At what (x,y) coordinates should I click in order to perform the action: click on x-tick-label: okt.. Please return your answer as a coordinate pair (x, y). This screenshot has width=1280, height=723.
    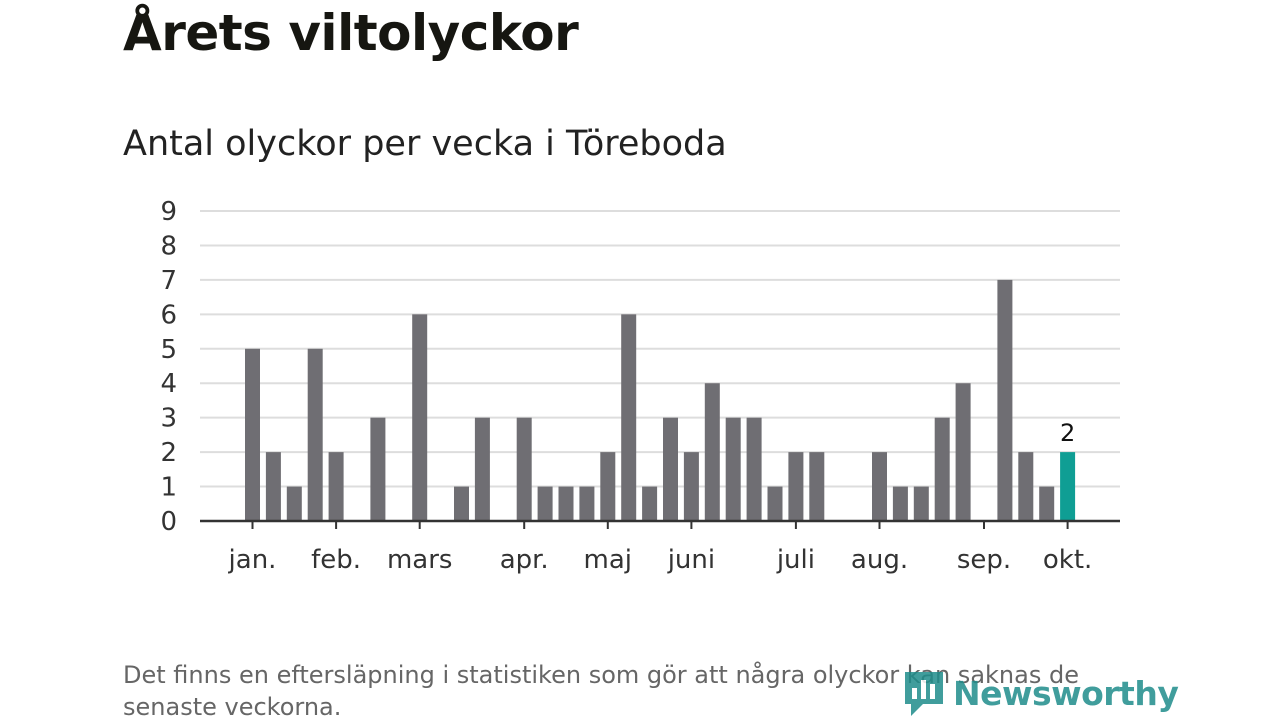
    Looking at the image, I should click on (1067, 560).